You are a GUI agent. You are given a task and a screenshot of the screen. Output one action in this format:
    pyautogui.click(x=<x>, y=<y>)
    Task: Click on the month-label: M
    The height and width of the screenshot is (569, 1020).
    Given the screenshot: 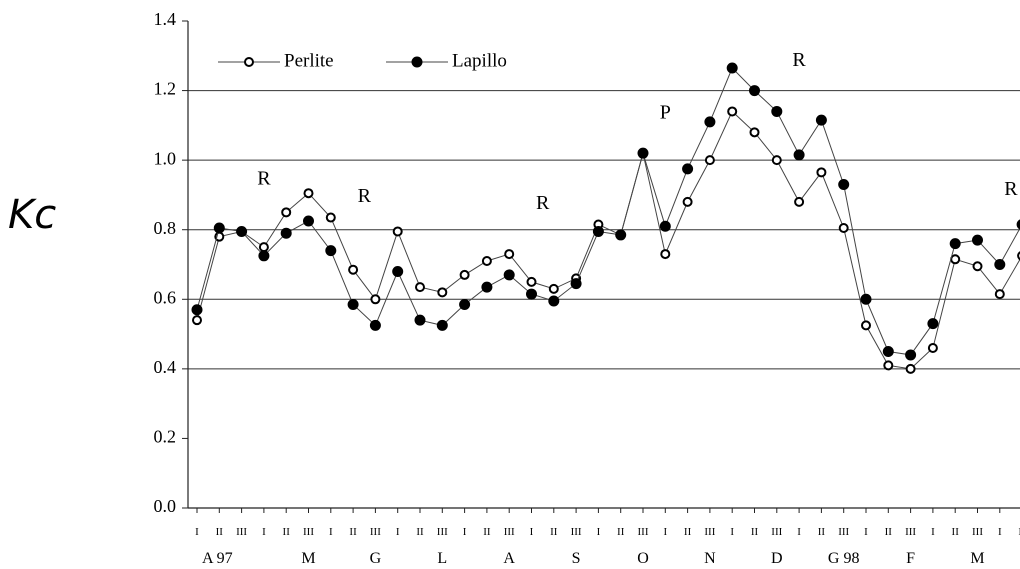 What is the action you would take?
    pyautogui.click(x=977, y=558)
    